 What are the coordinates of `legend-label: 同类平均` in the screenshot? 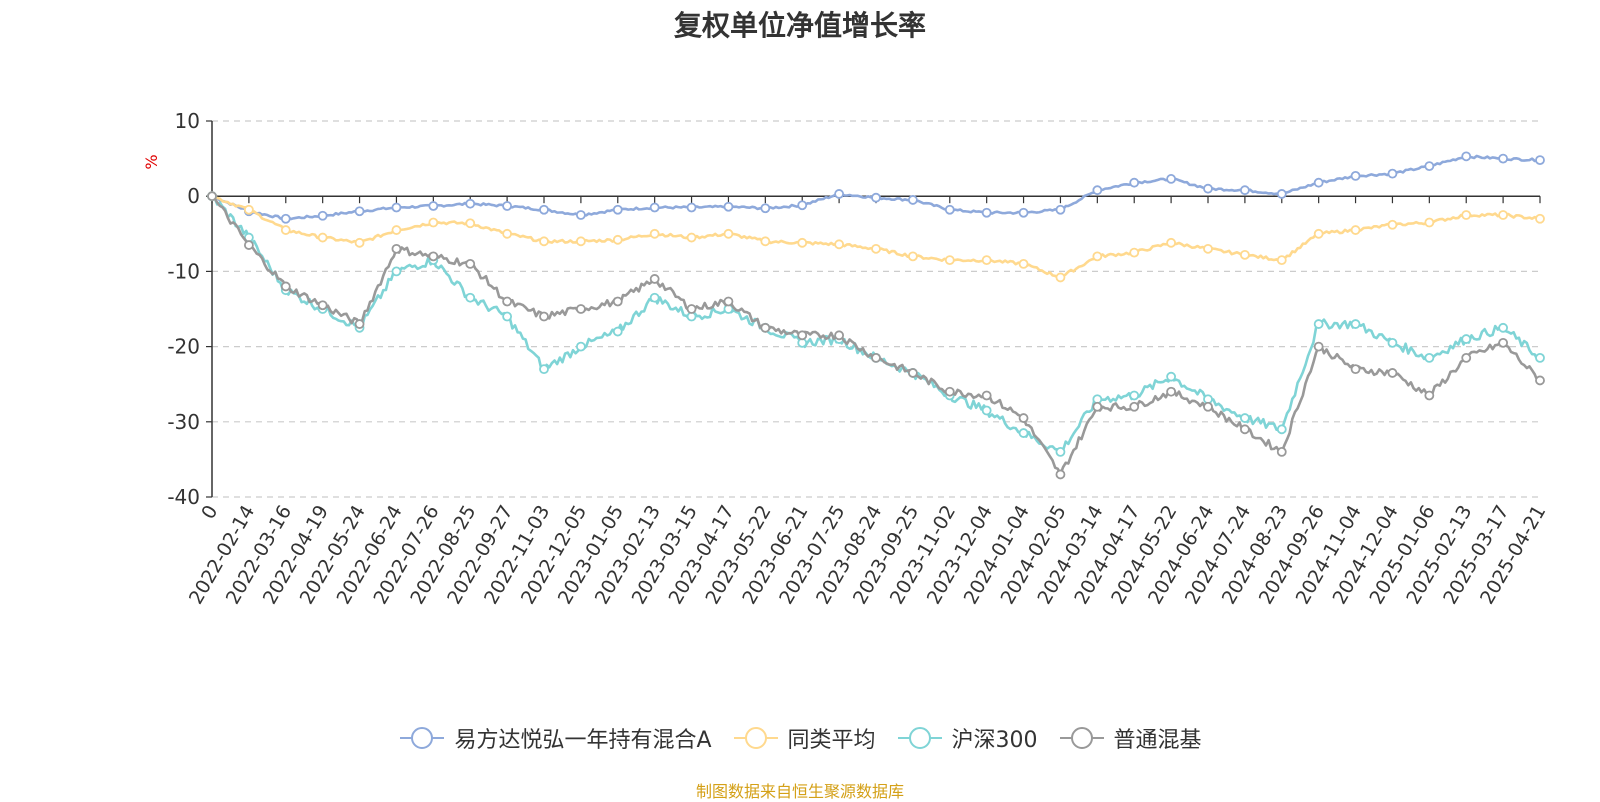 It's located at (831, 740).